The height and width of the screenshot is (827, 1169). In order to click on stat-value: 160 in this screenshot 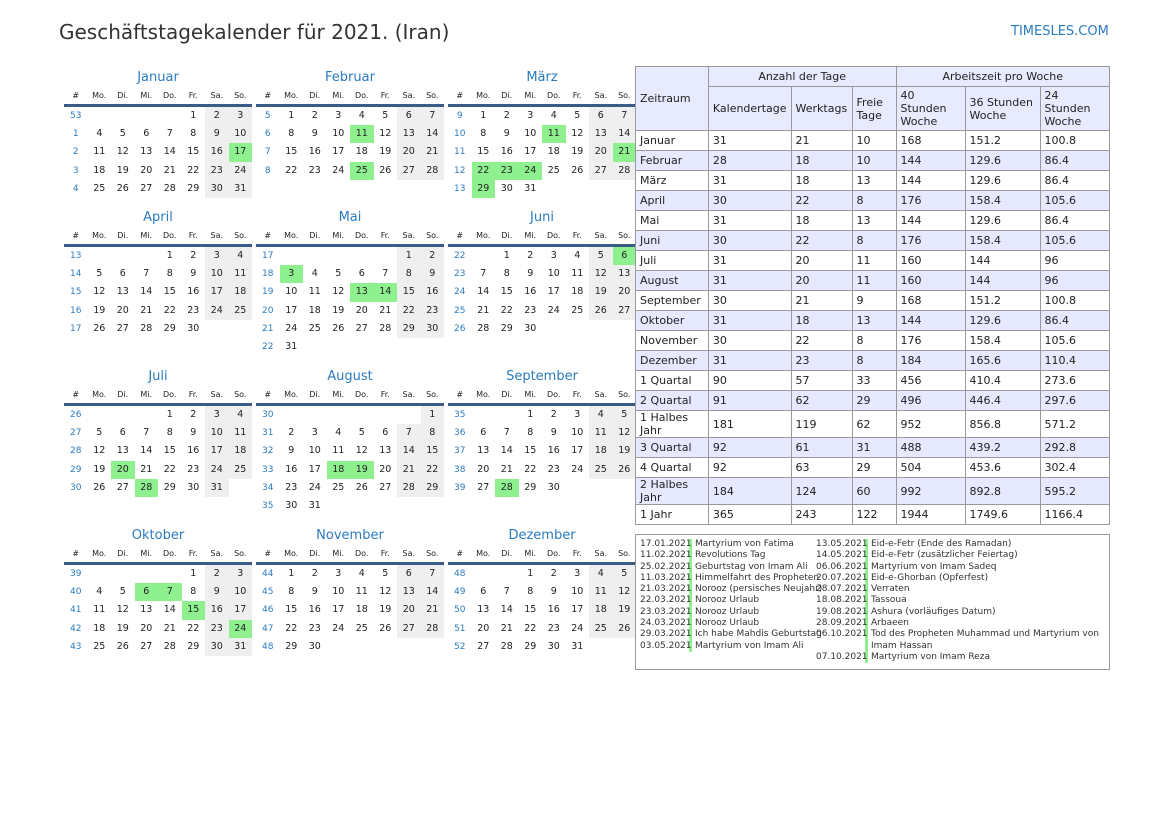, I will do `click(930, 280)`.